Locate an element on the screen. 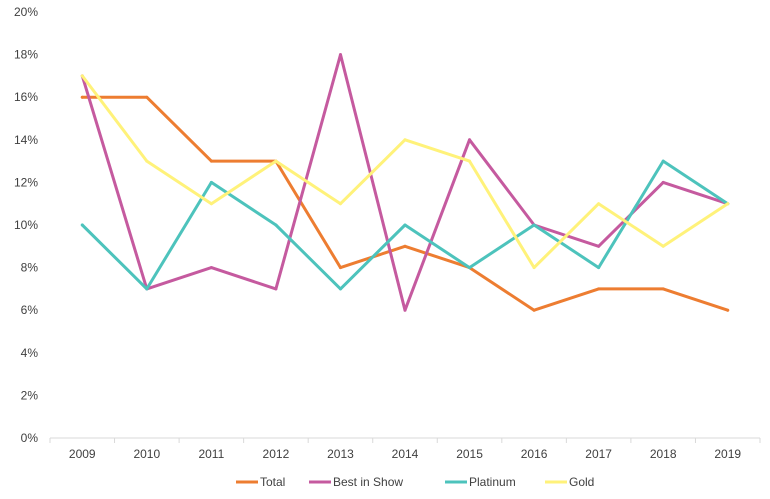 The width and height of the screenshot is (770, 499). x-tick-label: 2010 is located at coordinates (146, 454).